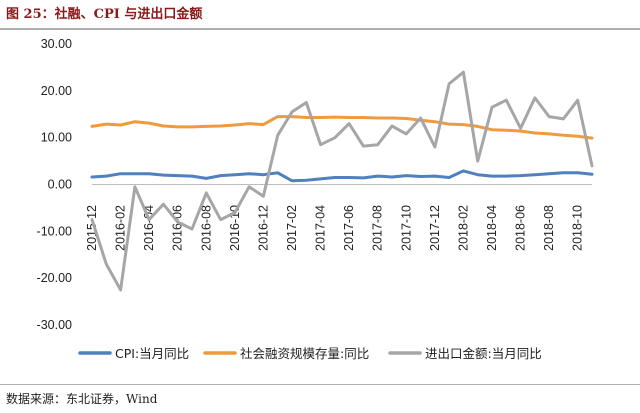 This screenshot has height=413, width=640. What do you see at coordinates (521, 228) in the screenshot?
I see `x-tick-label: 2018-06` at bounding box center [521, 228].